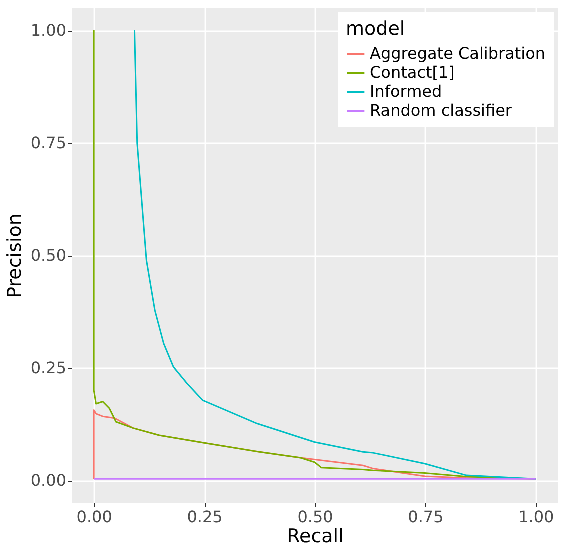  I want to click on x-tick-label: 0.00, so click(94, 517).